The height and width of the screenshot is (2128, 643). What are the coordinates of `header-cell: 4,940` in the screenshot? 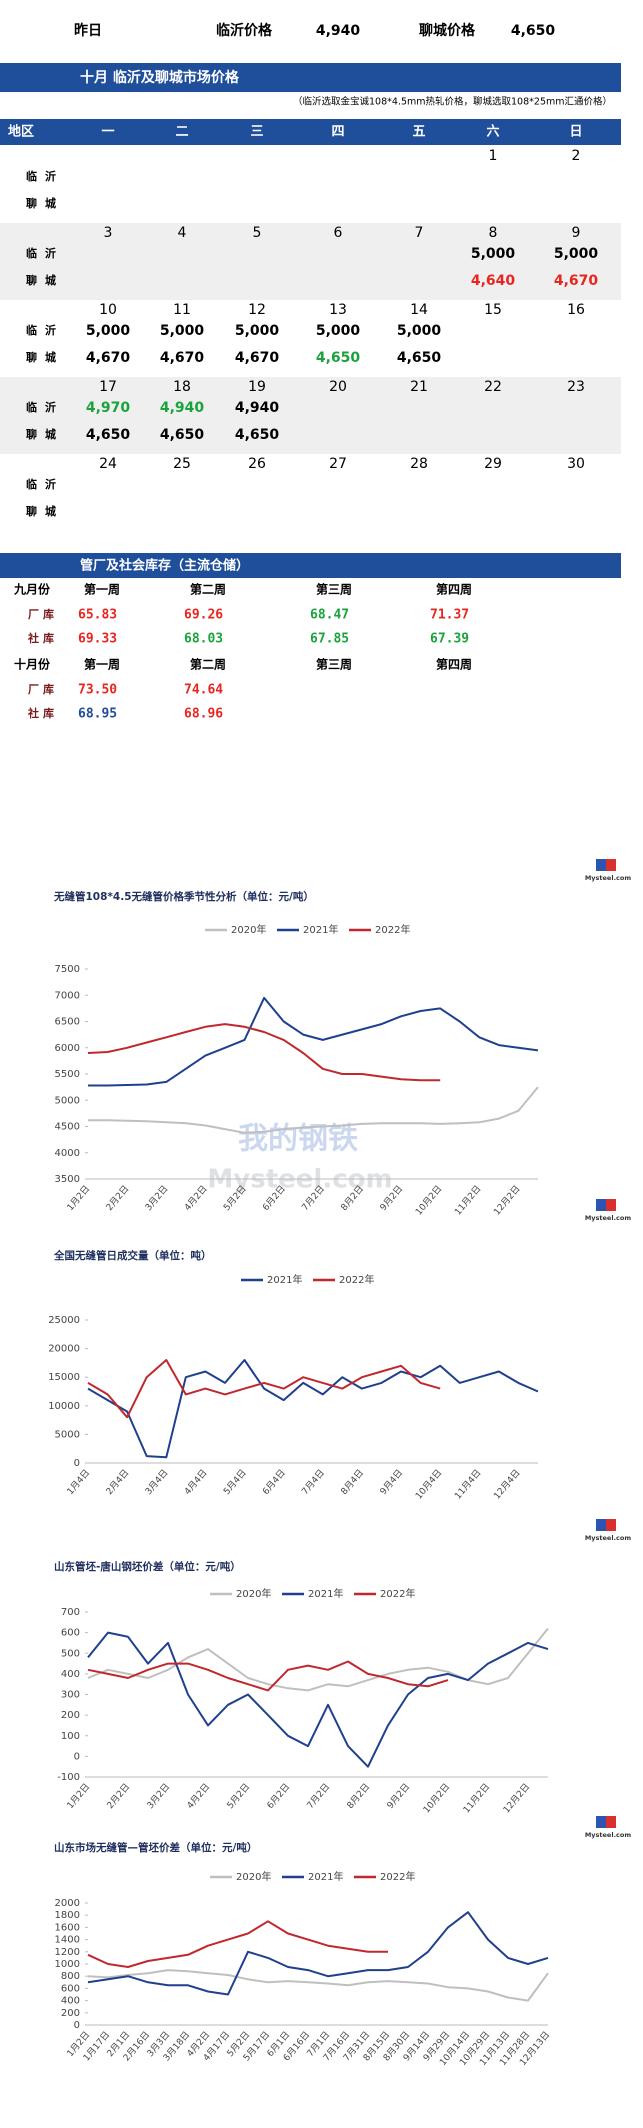 It's located at (338, 31).